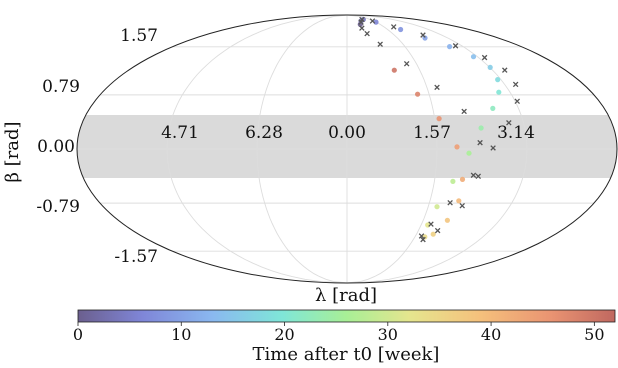  I want to click on circle-series, so click(429, 128).